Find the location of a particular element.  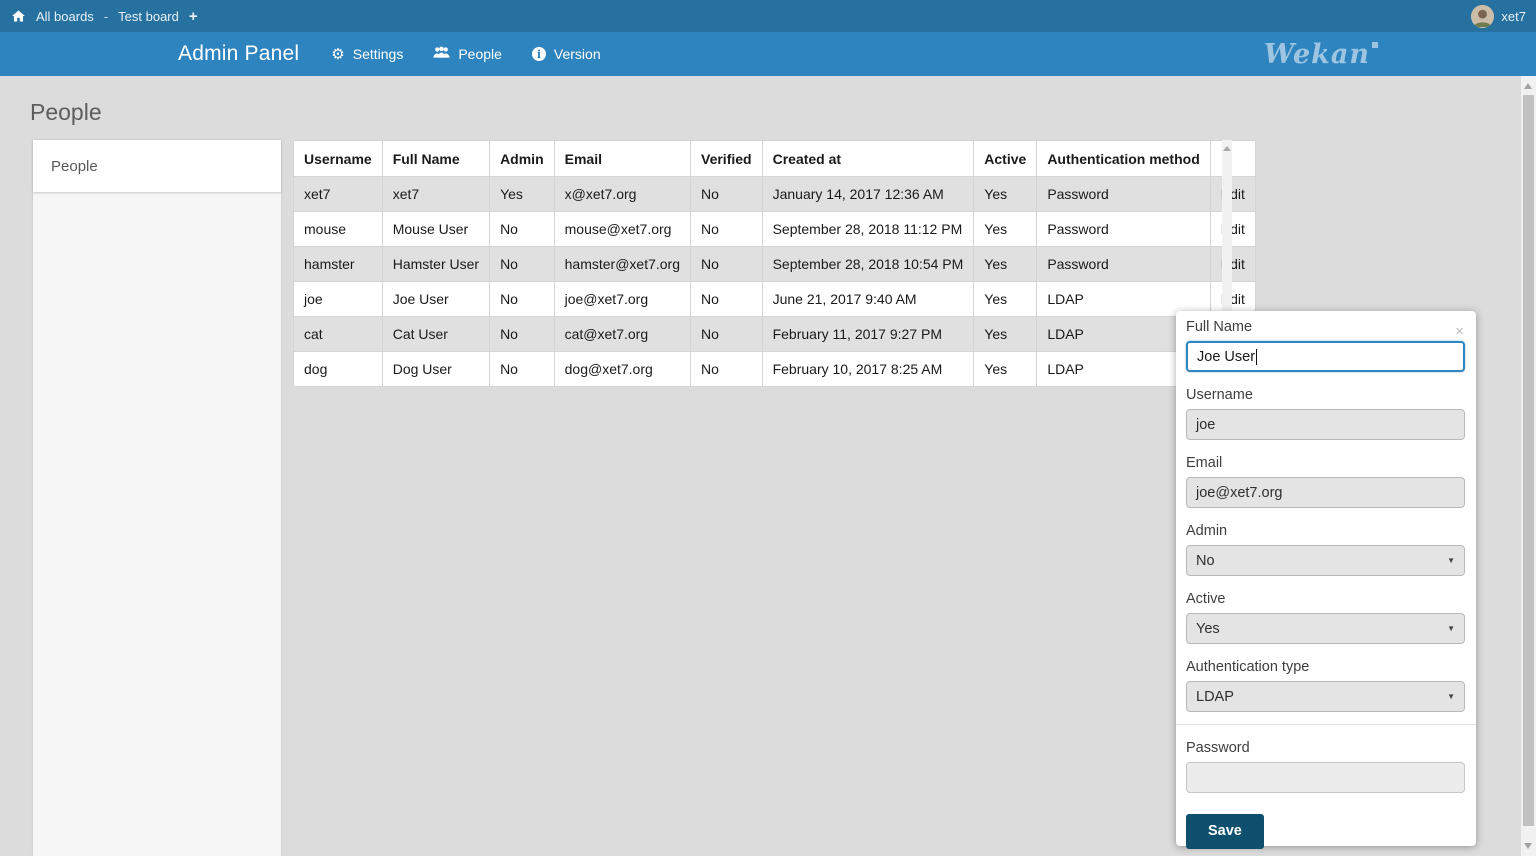

active-selected-value: Yes is located at coordinates (1208, 628).